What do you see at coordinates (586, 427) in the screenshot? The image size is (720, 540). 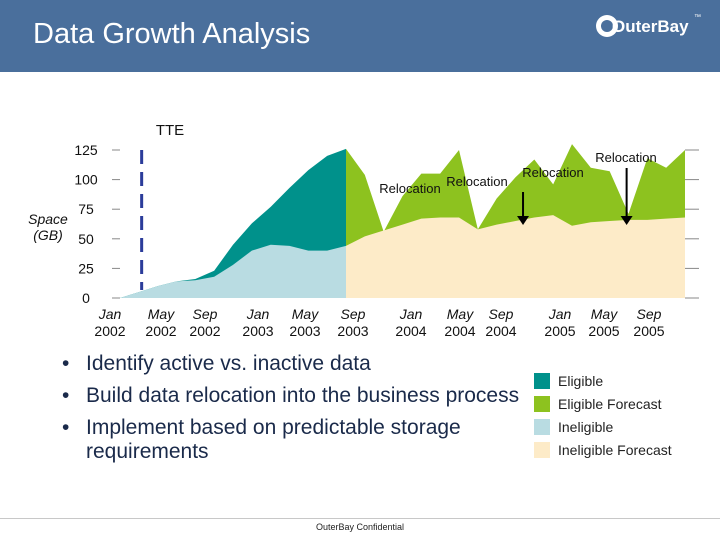 I see `legend-label: Ineligible` at bounding box center [586, 427].